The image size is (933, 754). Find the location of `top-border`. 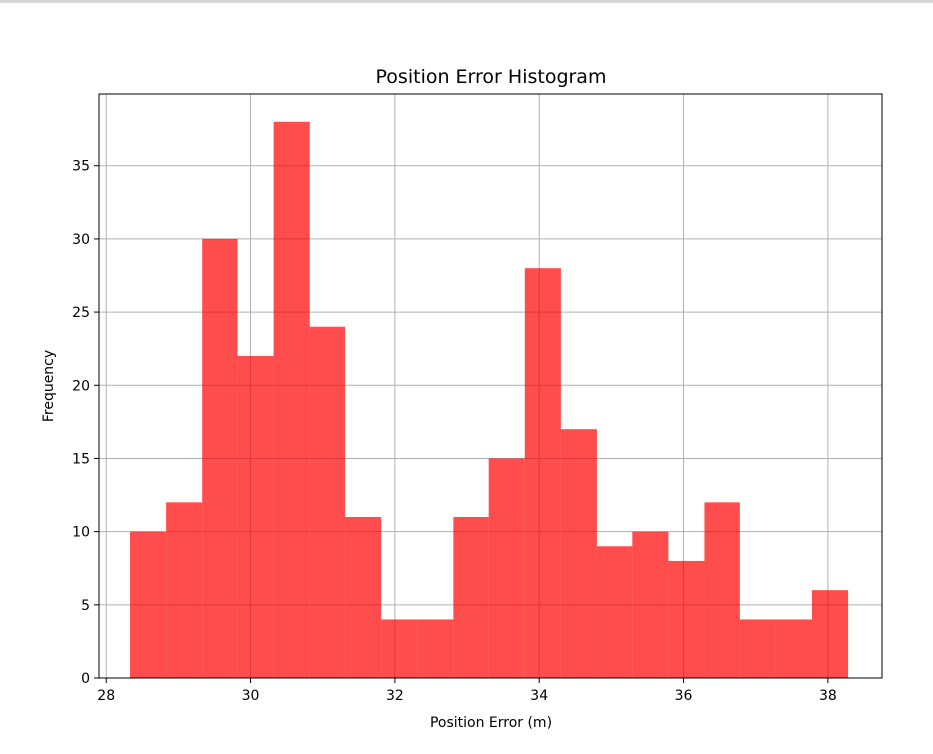

top-border is located at coordinates (466, 1).